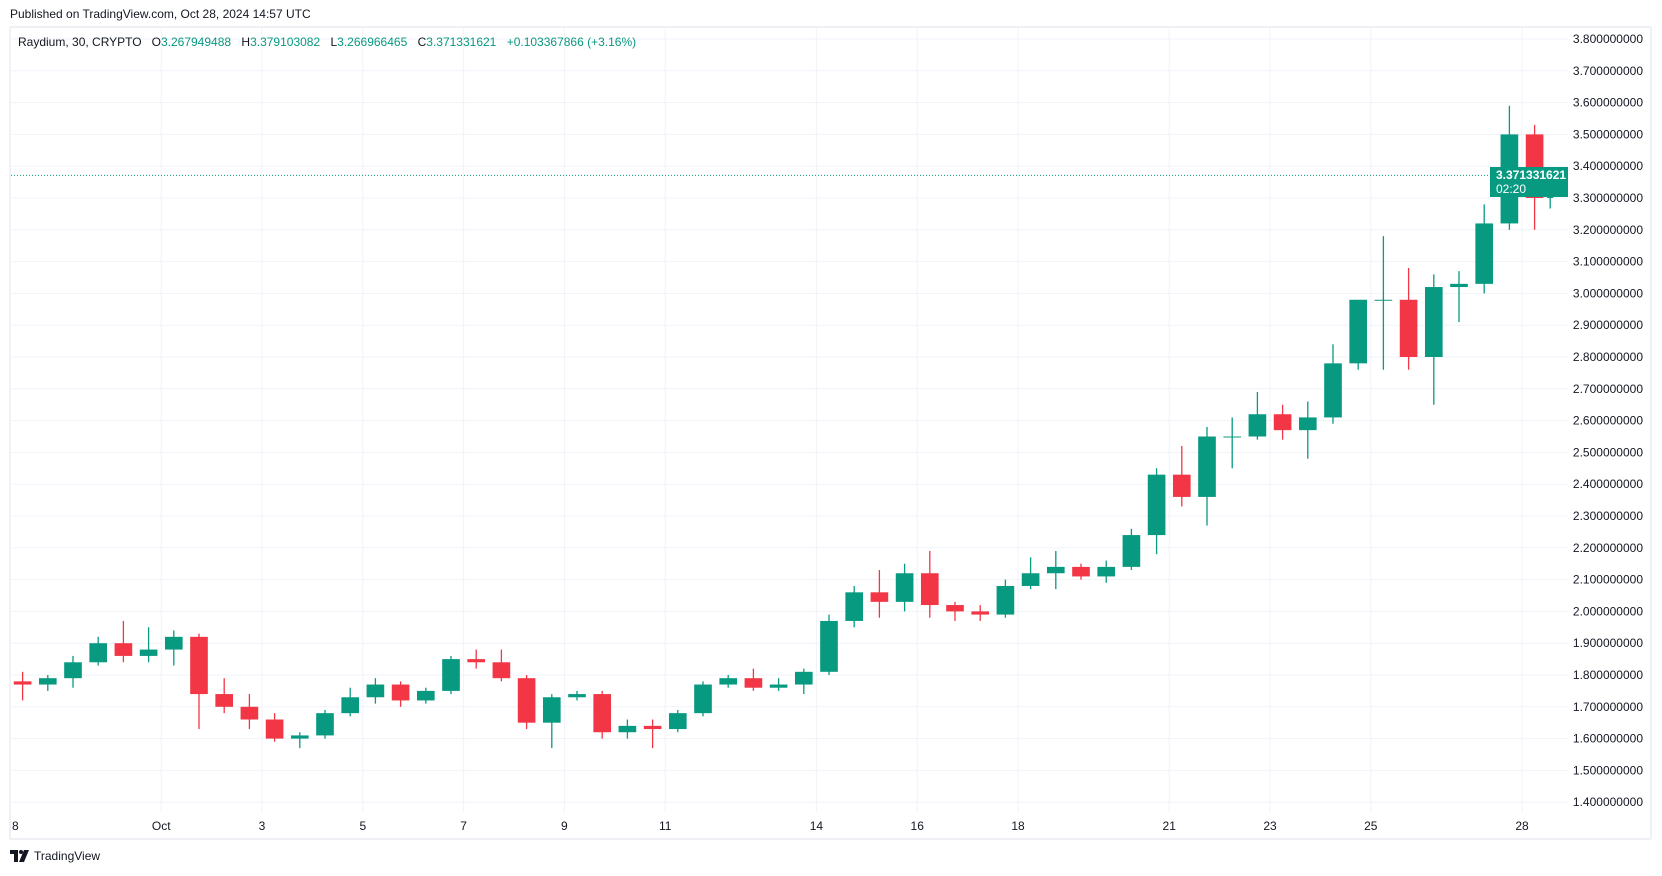 The height and width of the screenshot is (876, 1662). I want to click on price-tick-label: 2.700000000, so click(1608, 389).